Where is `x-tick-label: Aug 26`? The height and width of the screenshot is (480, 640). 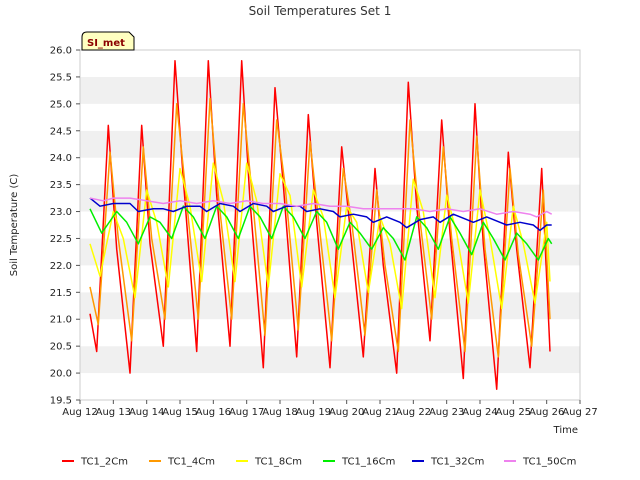 x-tick-label: Aug 26 is located at coordinates (546, 412).